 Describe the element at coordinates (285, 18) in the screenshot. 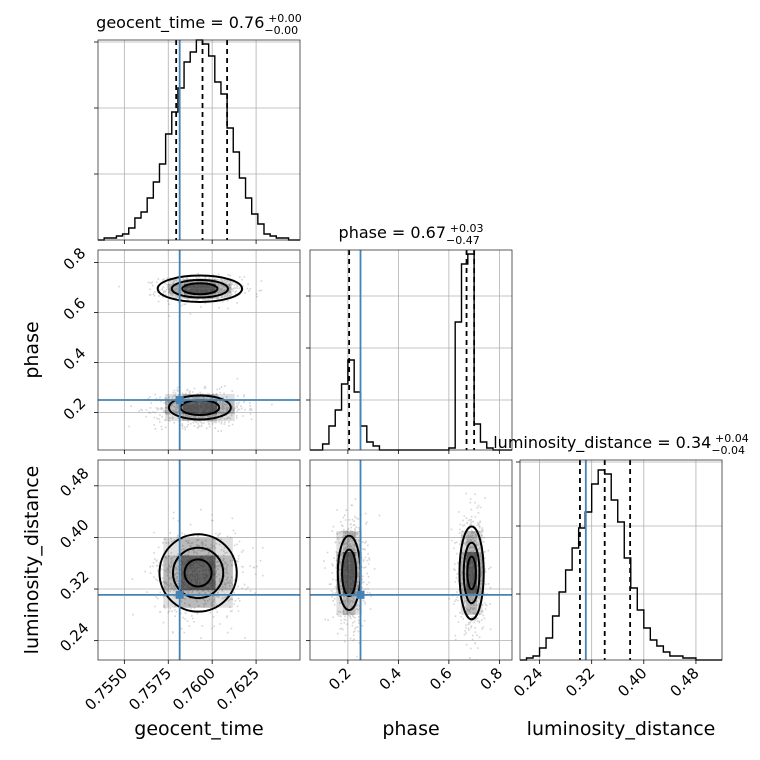

I see `title-upper-error: +0.00` at that location.